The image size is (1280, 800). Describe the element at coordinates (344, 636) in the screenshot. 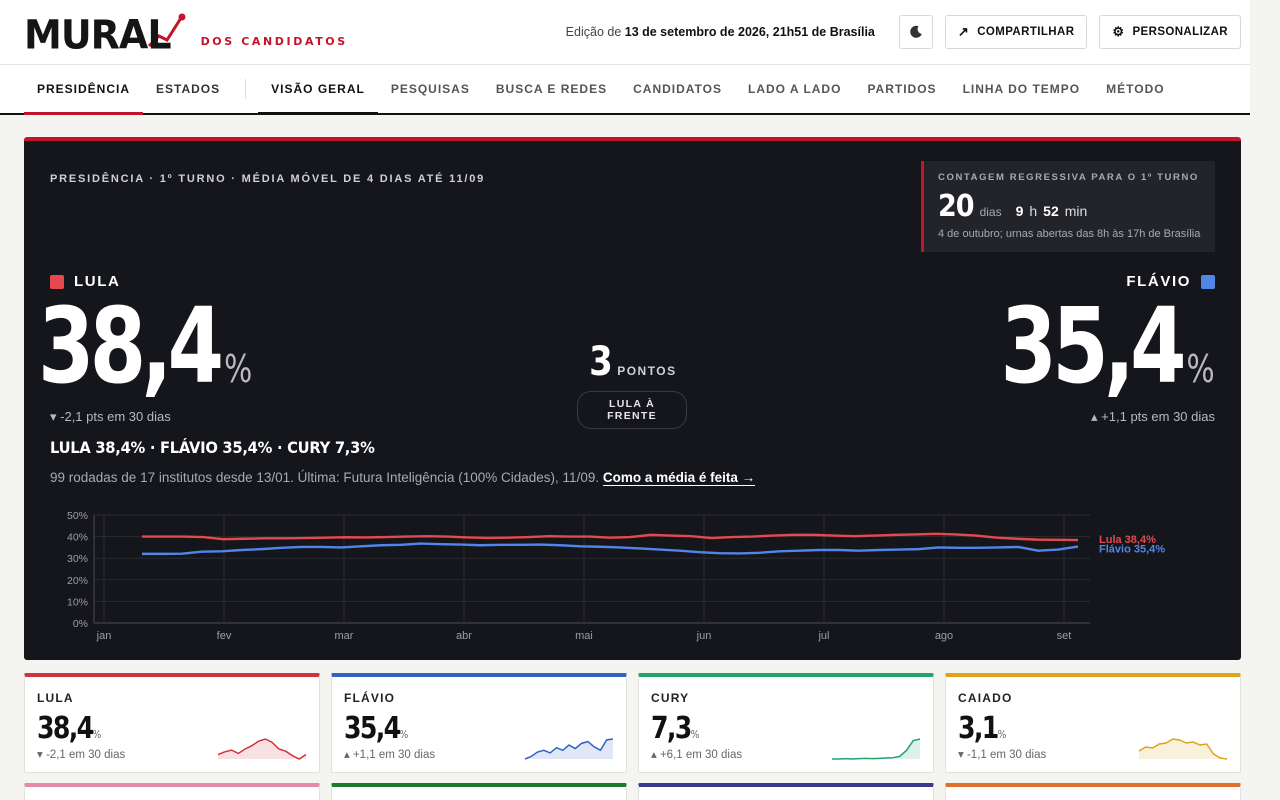

I see `chart-x-tick: mar` at that location.